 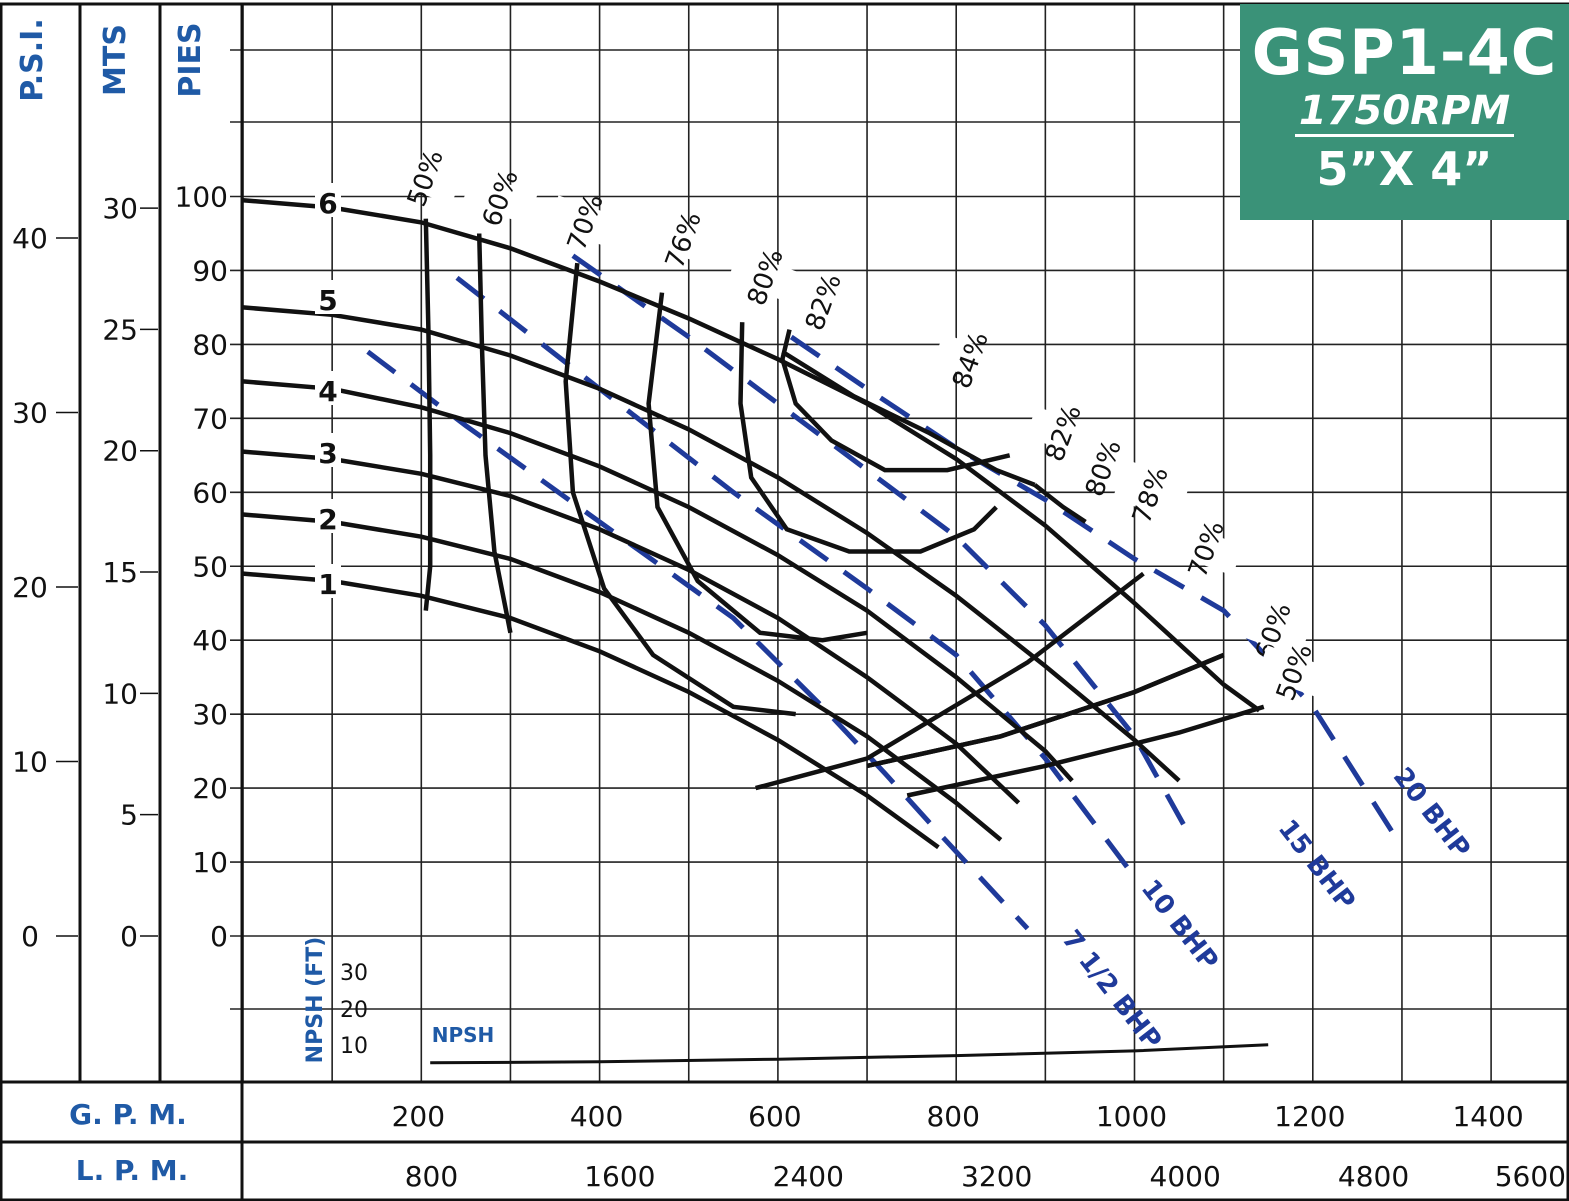 I want to click on psi-tick-label: 40, so click(x=30, y=238).